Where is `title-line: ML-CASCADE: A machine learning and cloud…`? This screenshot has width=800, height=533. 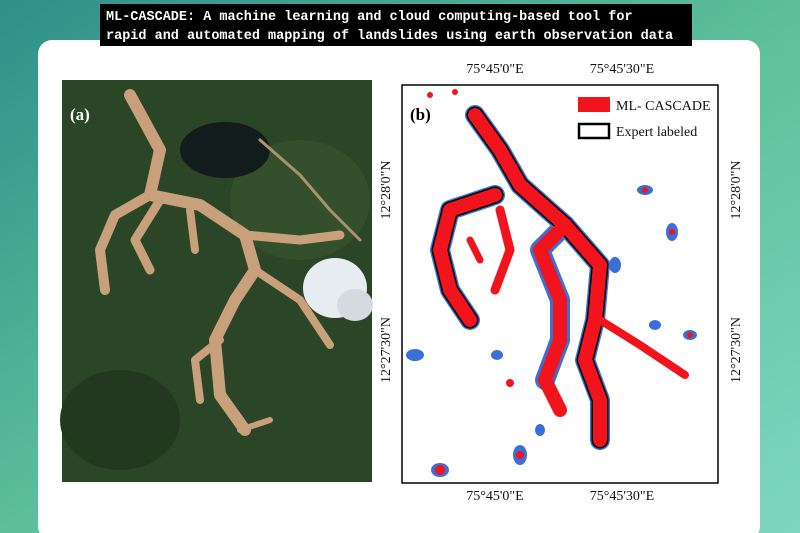 title-line: ML-CASCADE: A machine learning and cloud… is located at coordinates (369, 17).